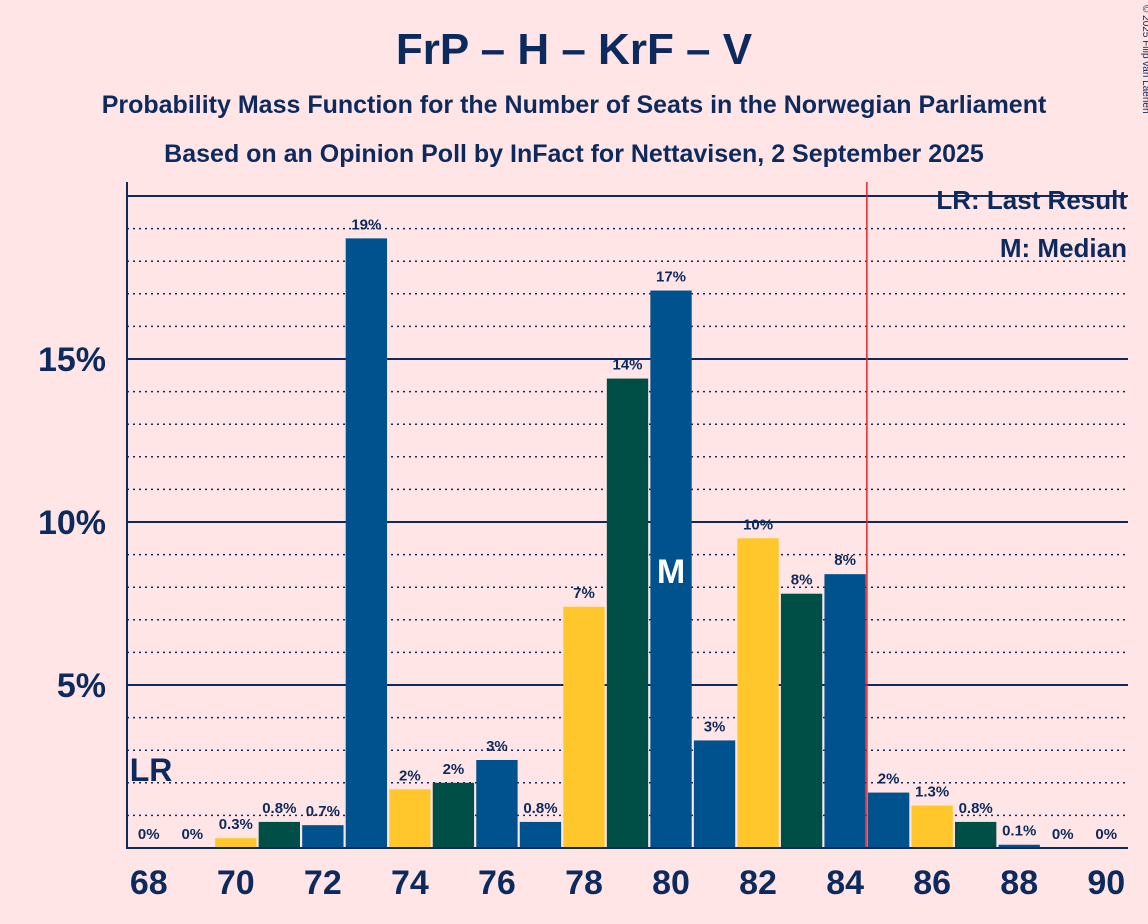 The height and width of the screenshot is (924, 1148). I want to click on bar-label-74: 2%, so click(410, 775).